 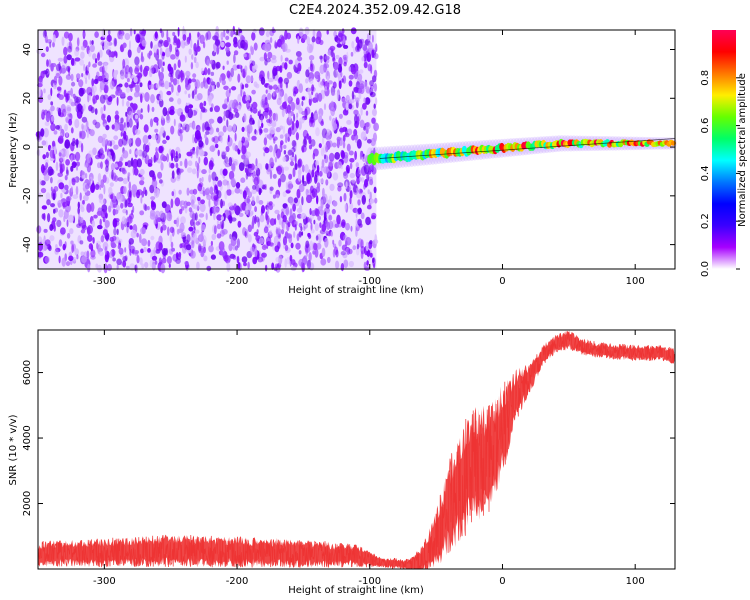 What do you see at coordinates (27, 372) in the screenshot?
I see `y-tick-label: 6000` at bounding box center [27, 372].